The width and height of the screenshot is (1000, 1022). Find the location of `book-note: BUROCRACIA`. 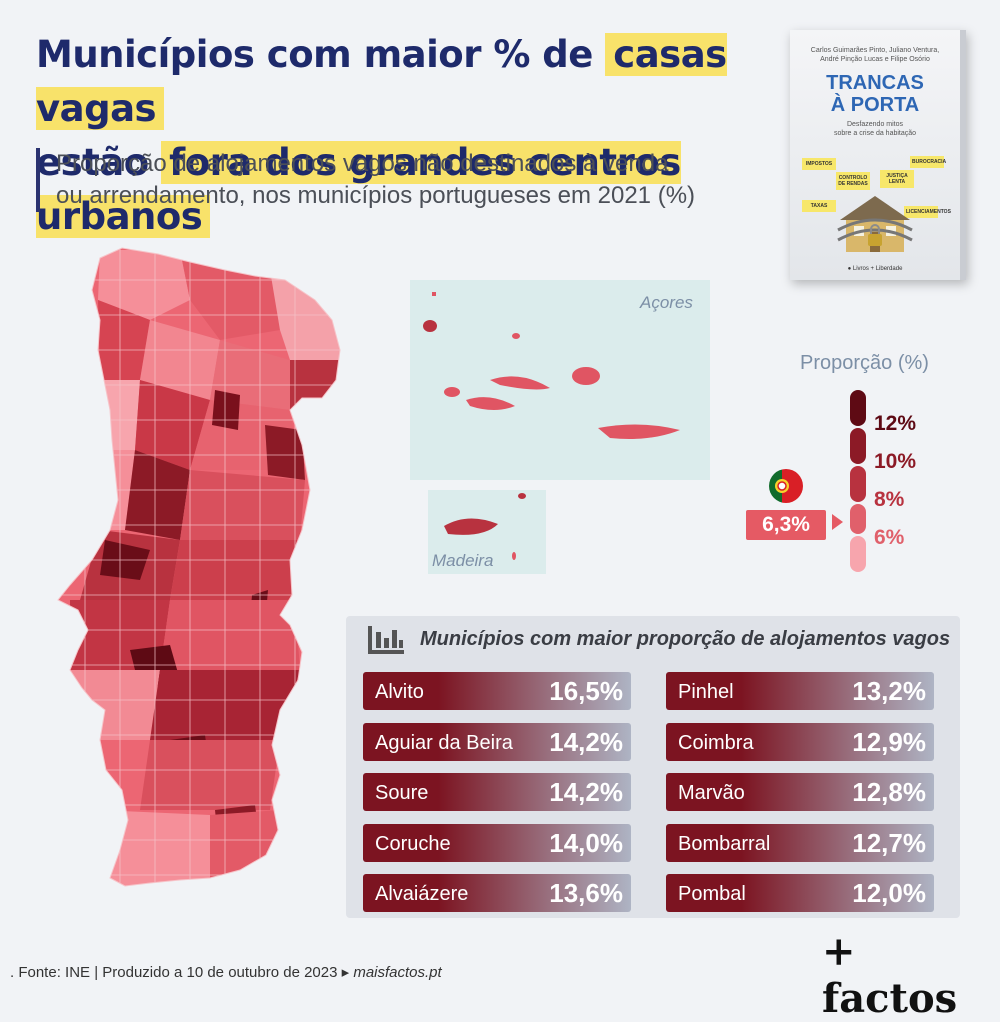

book-note: BUROCRACIA is located at coordinates (928, 162).